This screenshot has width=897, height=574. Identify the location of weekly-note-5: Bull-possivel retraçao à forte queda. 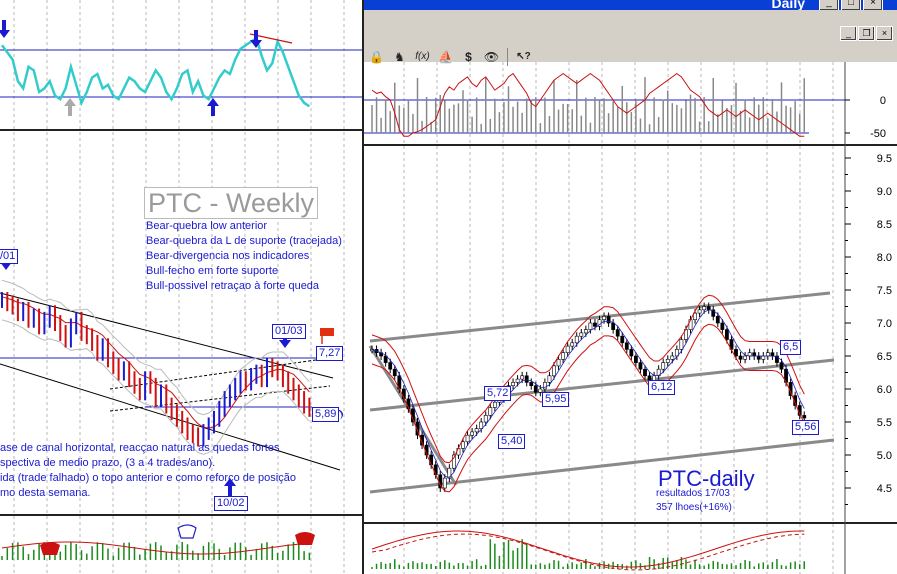
(233, 286).